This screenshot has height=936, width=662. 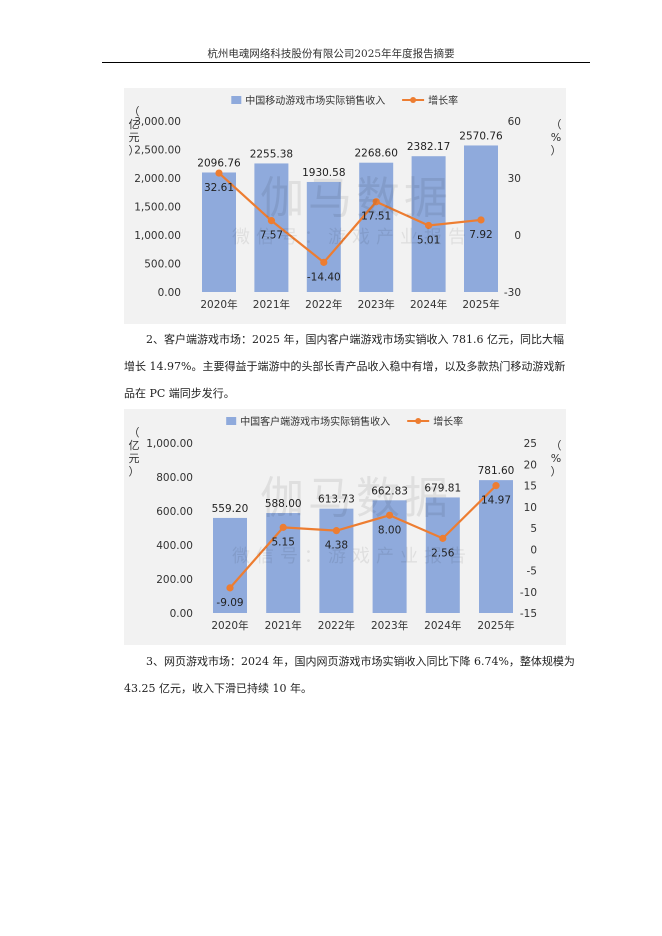 I want to click on y-right-tick-label: 5, so click(x=533, y=529).